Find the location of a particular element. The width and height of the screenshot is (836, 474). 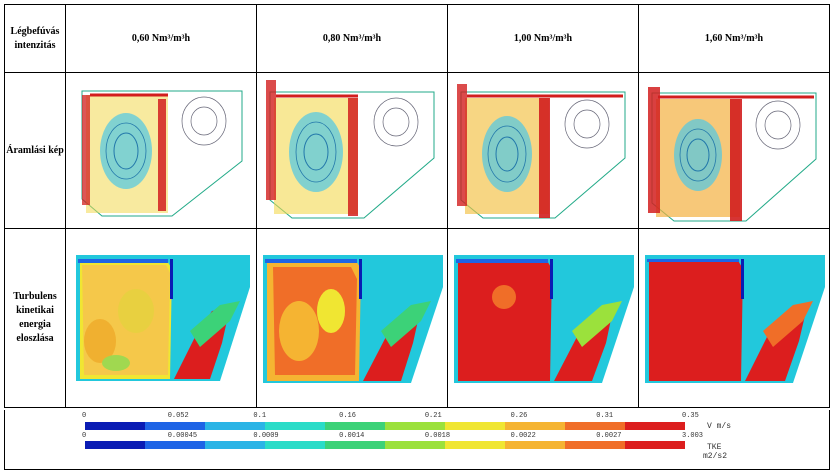

tick-label: 0.31 is located at coordinates (605, 416).